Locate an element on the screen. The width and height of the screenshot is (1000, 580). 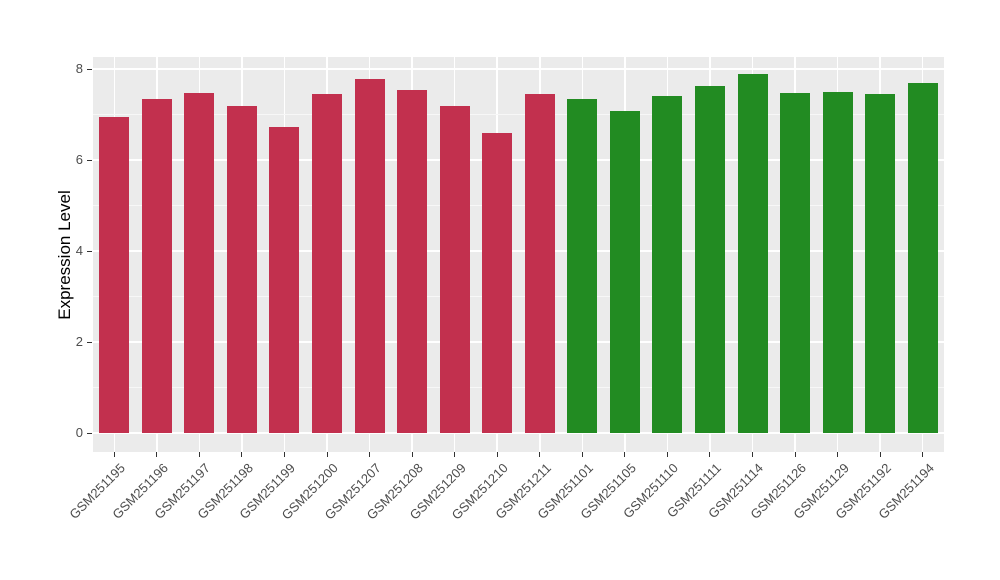
bar-GSM251114 is located at coordinates (752, 253).